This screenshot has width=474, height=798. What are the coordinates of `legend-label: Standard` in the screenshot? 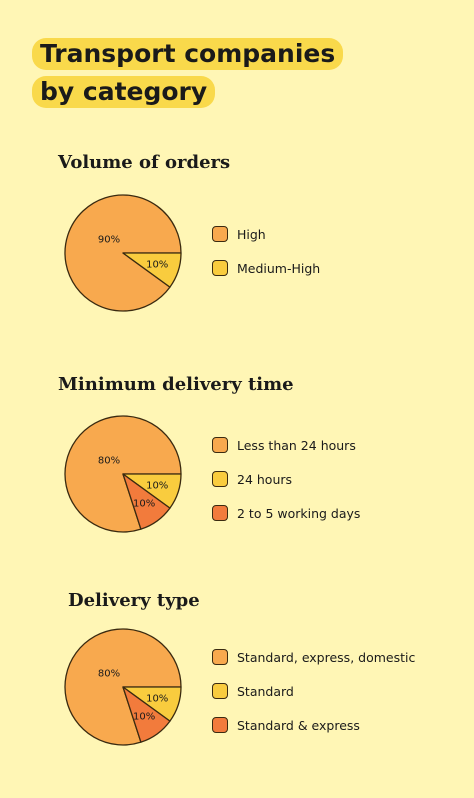 It's located at (265, 691).